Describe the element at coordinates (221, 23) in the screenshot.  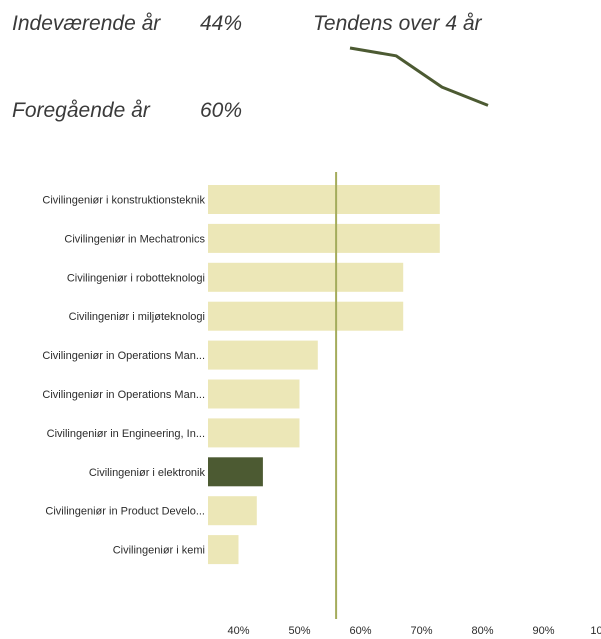
I see `current-year-value: 44%` at that location.